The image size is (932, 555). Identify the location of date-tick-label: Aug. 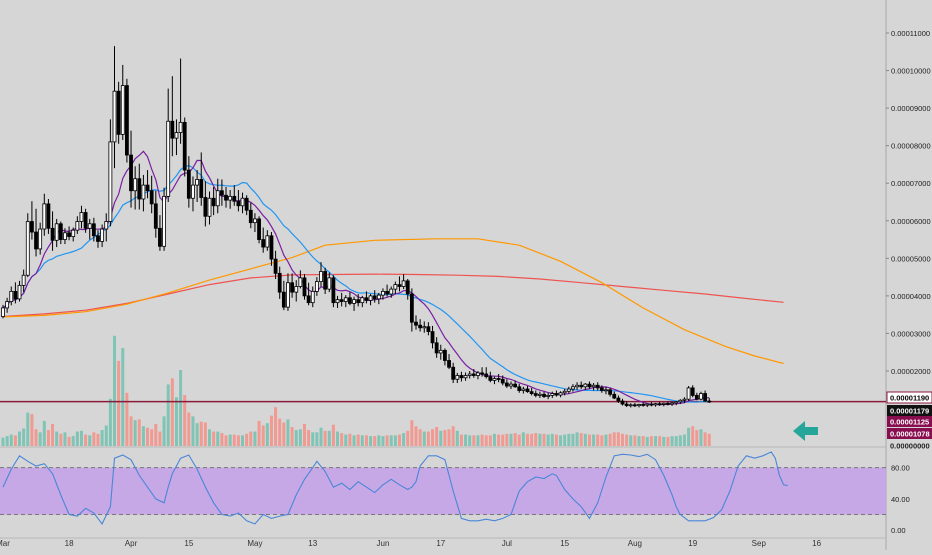
(635, 543).